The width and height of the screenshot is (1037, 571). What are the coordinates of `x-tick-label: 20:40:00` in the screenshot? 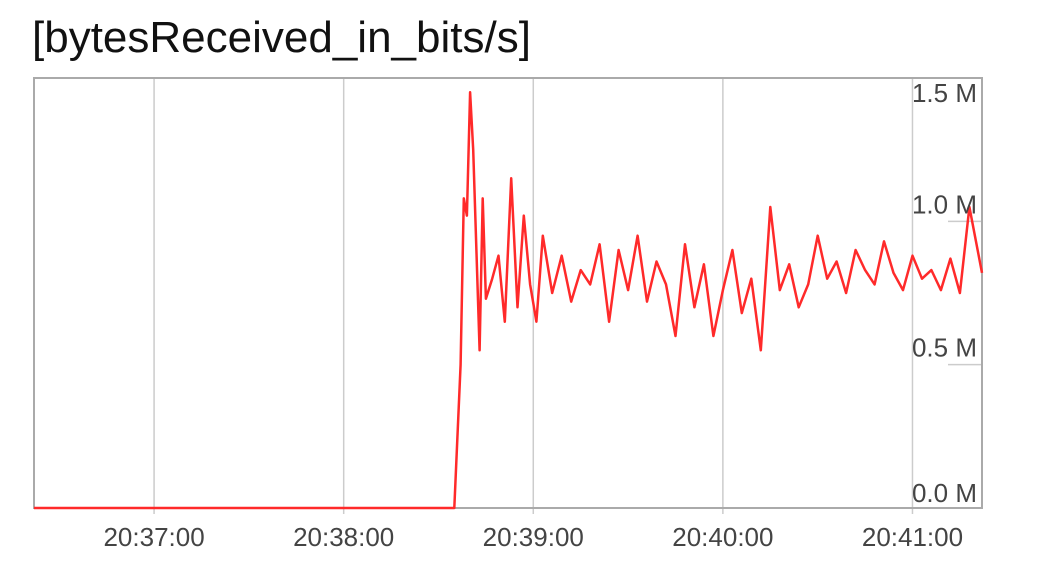 It's located at (722, 537).